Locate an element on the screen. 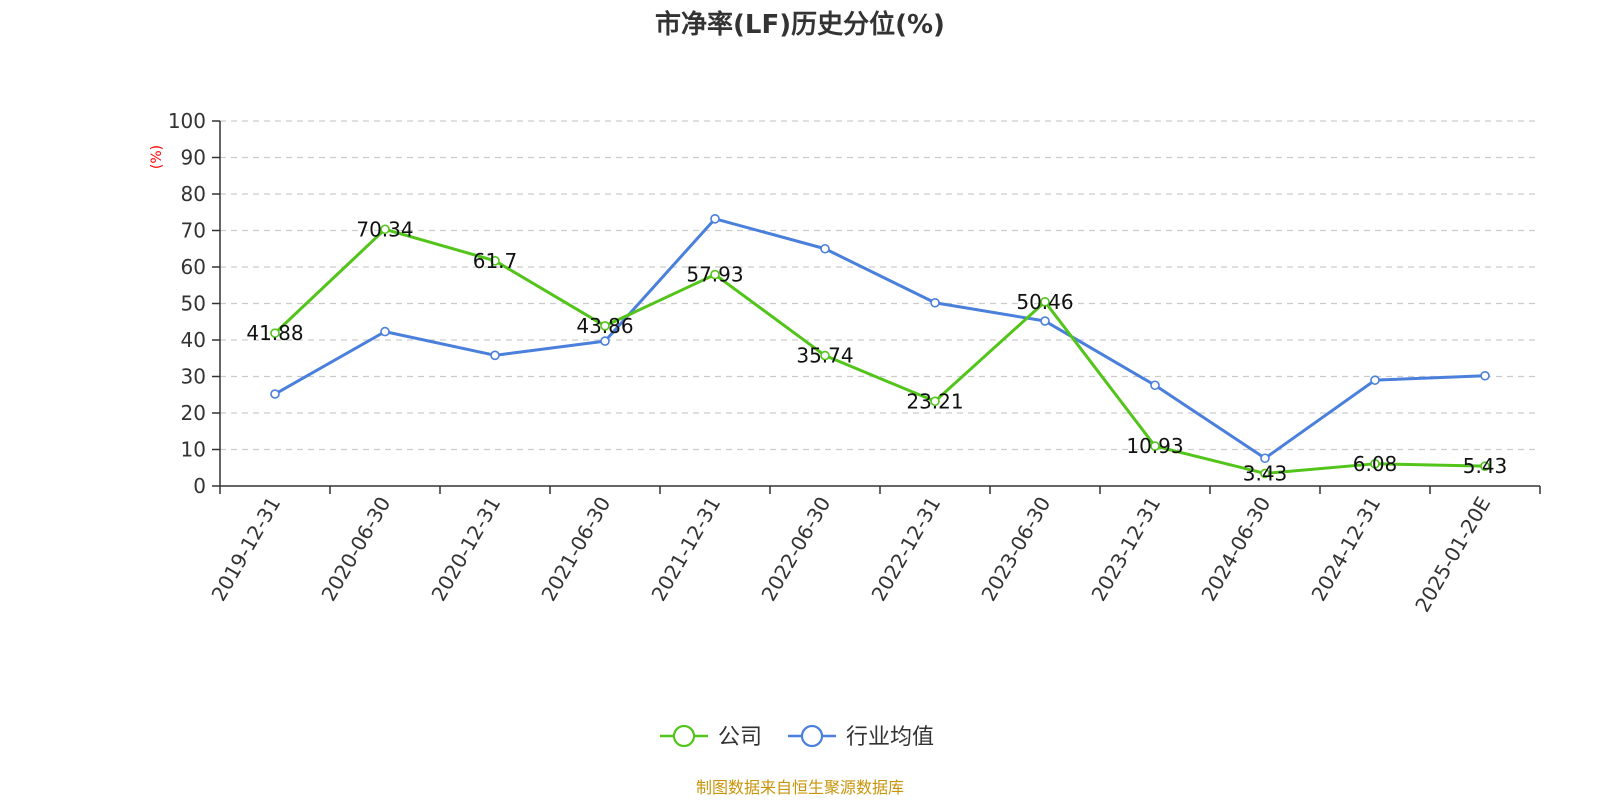 The width and height of the screenshot is (1600, 804). company-data-label: 10.93 is located at coordinates (1154, 446).